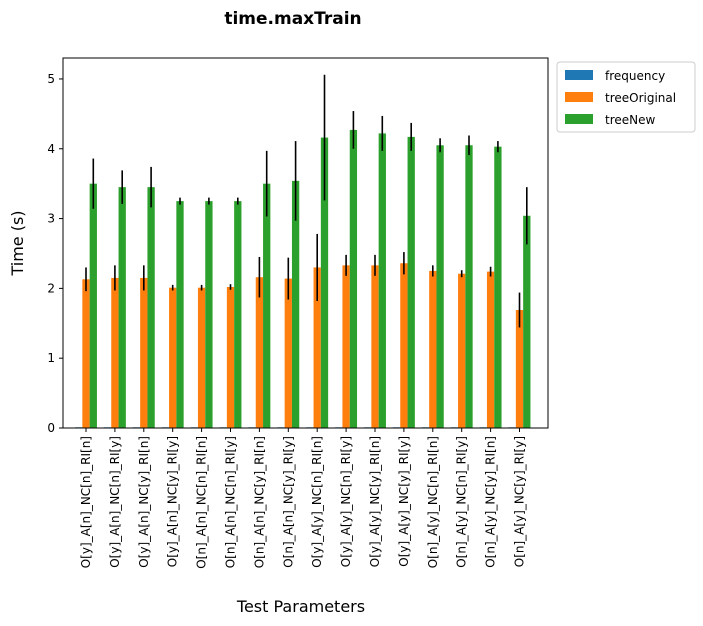 This screenshot has height=626, width=703. What do you see at coordinates (346, 501) in the screenshot?
I see `x-tick-label-9: O[y]_A[y]_NC[n]_RI[y]` at bounding box center [346, 501].